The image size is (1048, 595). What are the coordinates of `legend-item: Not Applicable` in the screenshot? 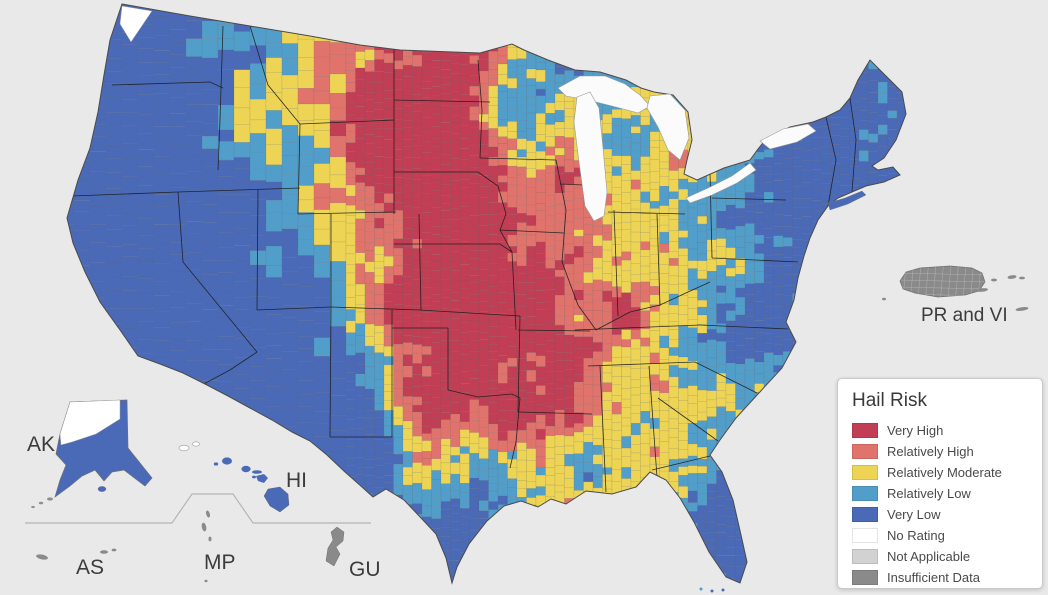 It's located at (940, 556).